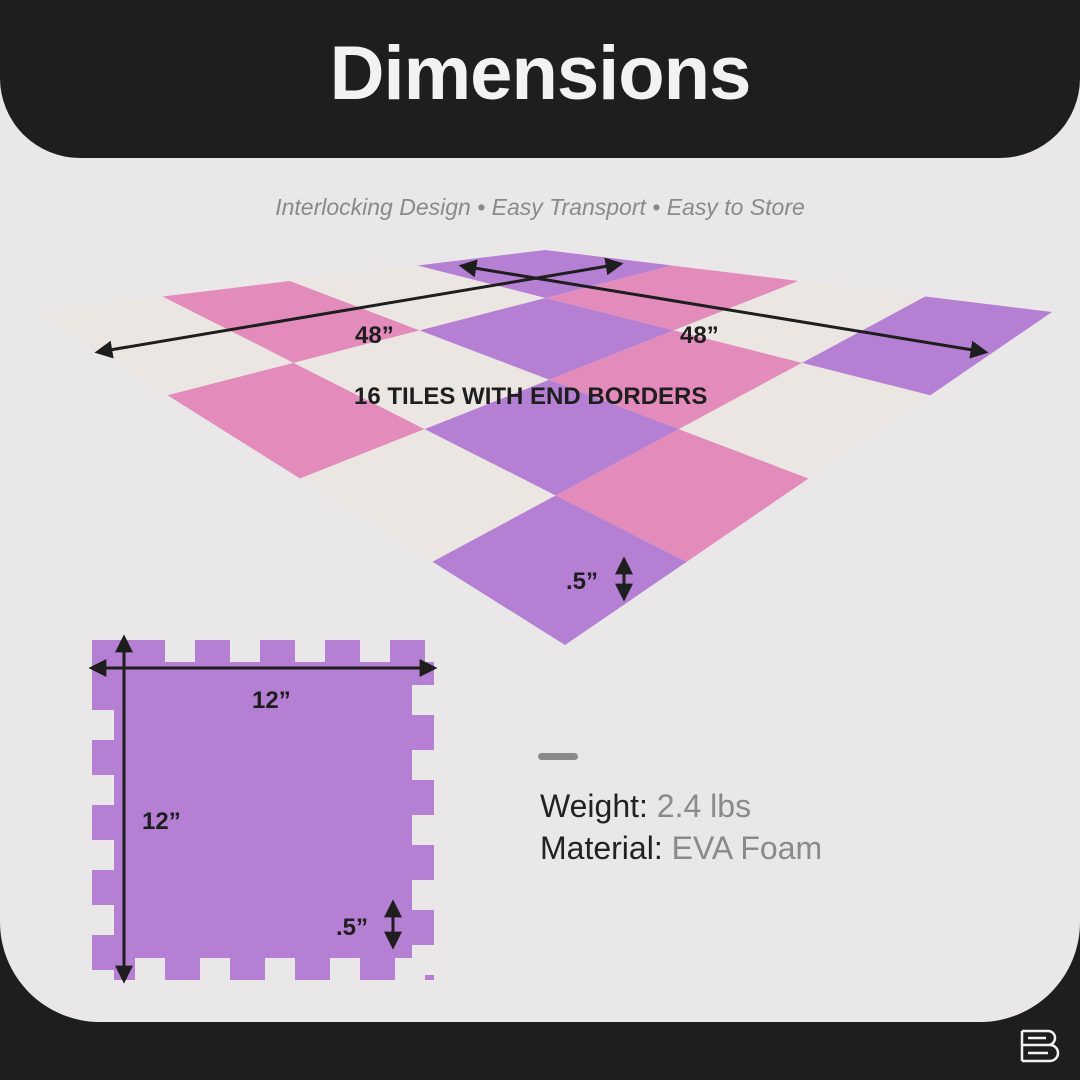 This screenshot has width=1080, height=1080. Describe the element at coordinates (540, 73) in the screenshot. I see `page-title: Dimensions` at that location.